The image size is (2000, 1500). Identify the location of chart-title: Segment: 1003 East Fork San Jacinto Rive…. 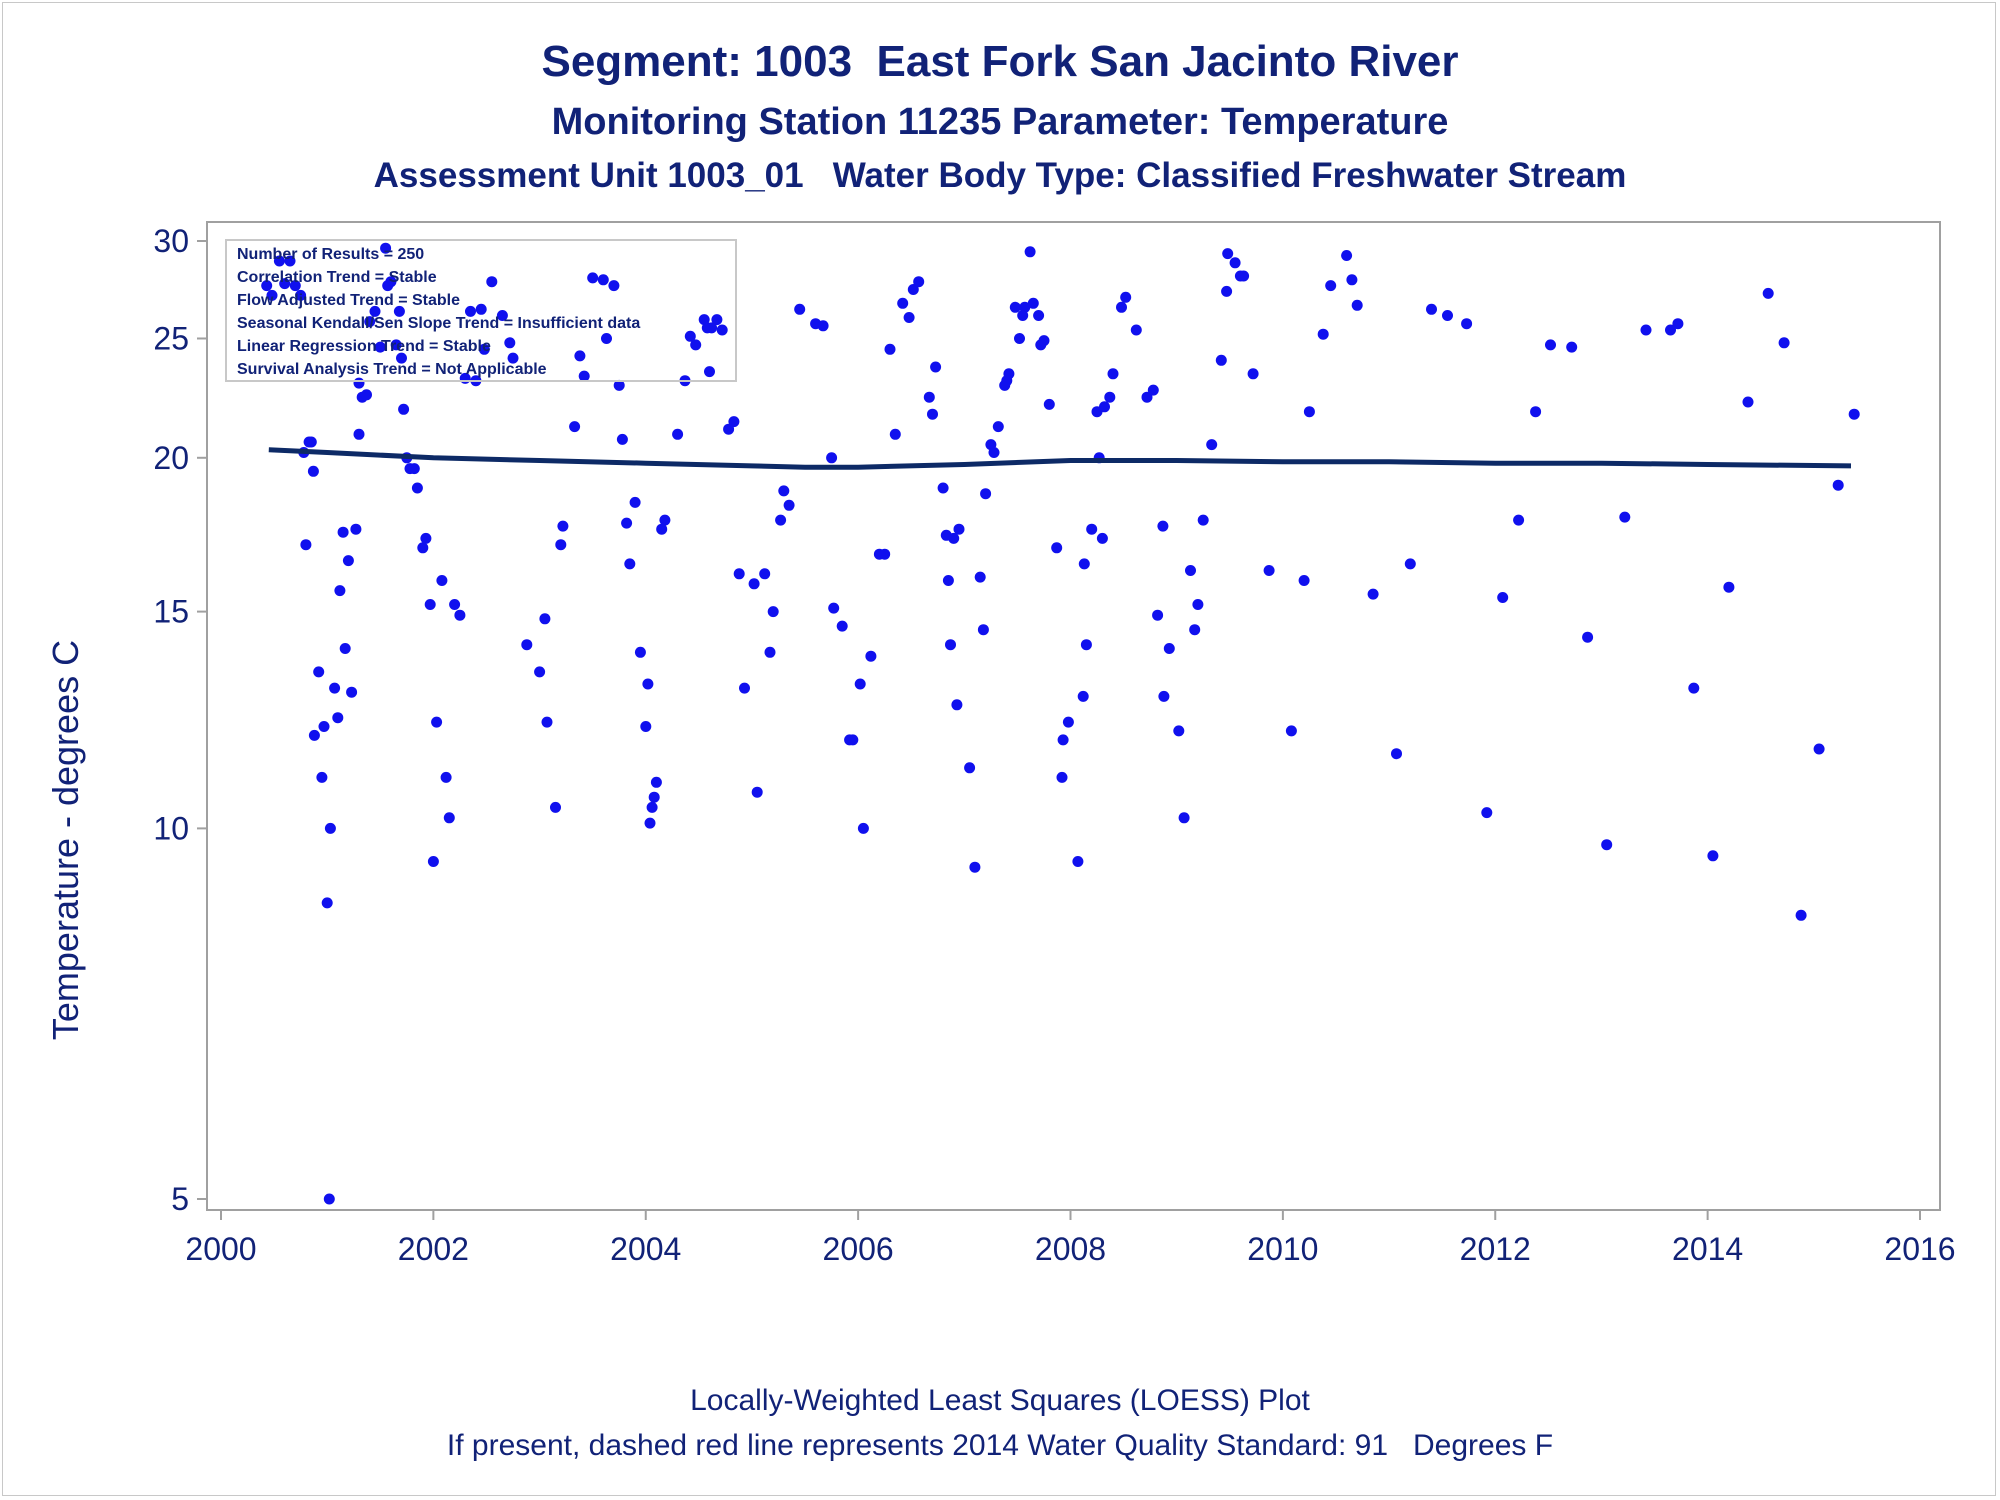
(1000, 61).